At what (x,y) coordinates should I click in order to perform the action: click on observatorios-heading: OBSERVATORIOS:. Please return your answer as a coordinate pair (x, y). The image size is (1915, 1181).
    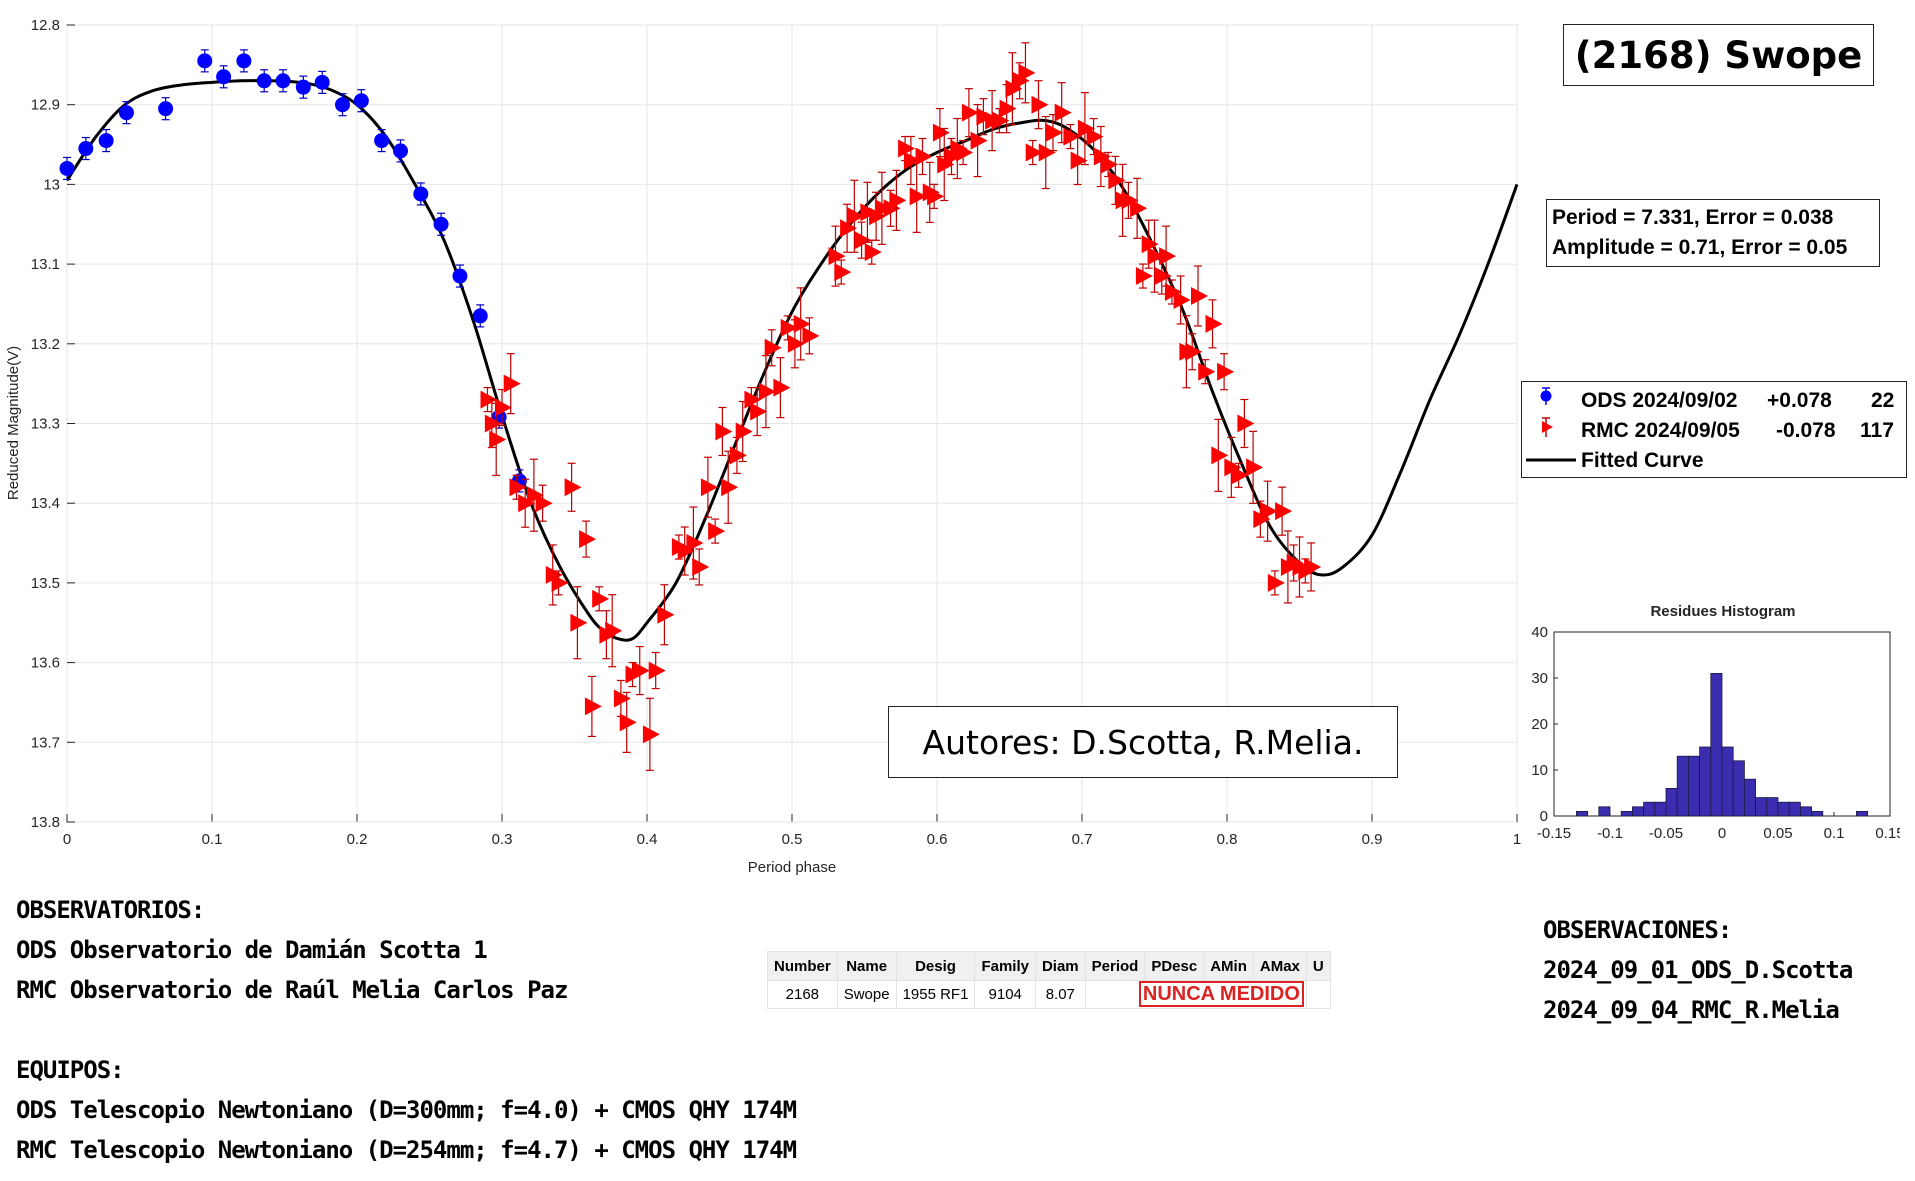
    Looking at the image, I should click on (110, 910).